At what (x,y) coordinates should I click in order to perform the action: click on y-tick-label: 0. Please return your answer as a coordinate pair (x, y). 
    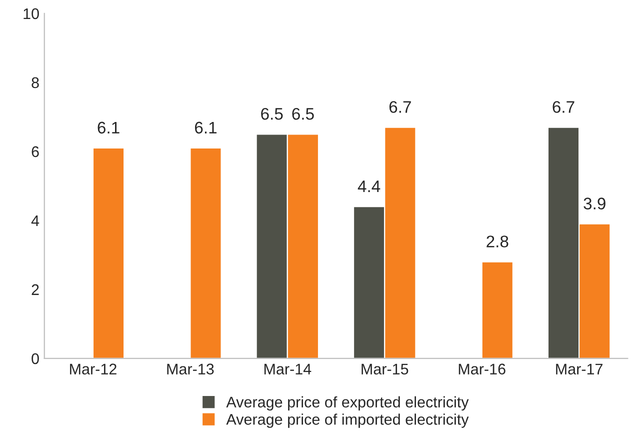
    Looking at the image, I should click on (35, 358).